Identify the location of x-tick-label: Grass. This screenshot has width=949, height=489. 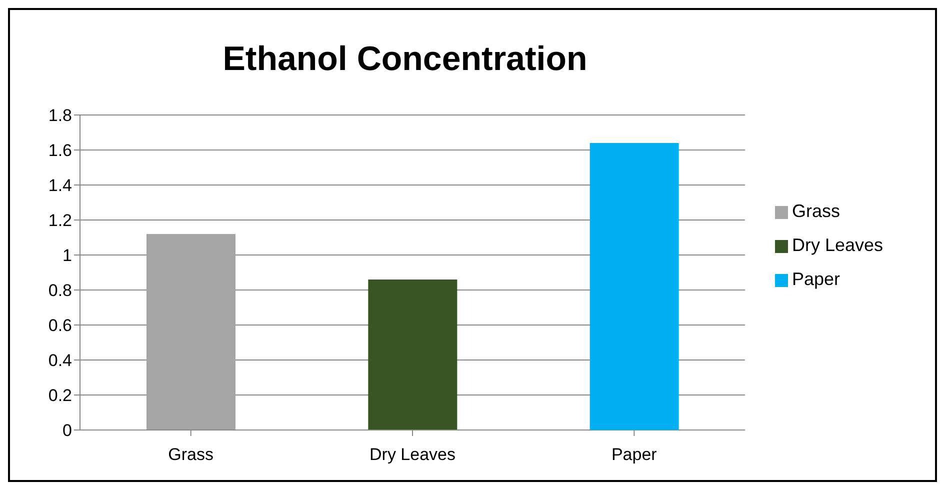
(191, 454).